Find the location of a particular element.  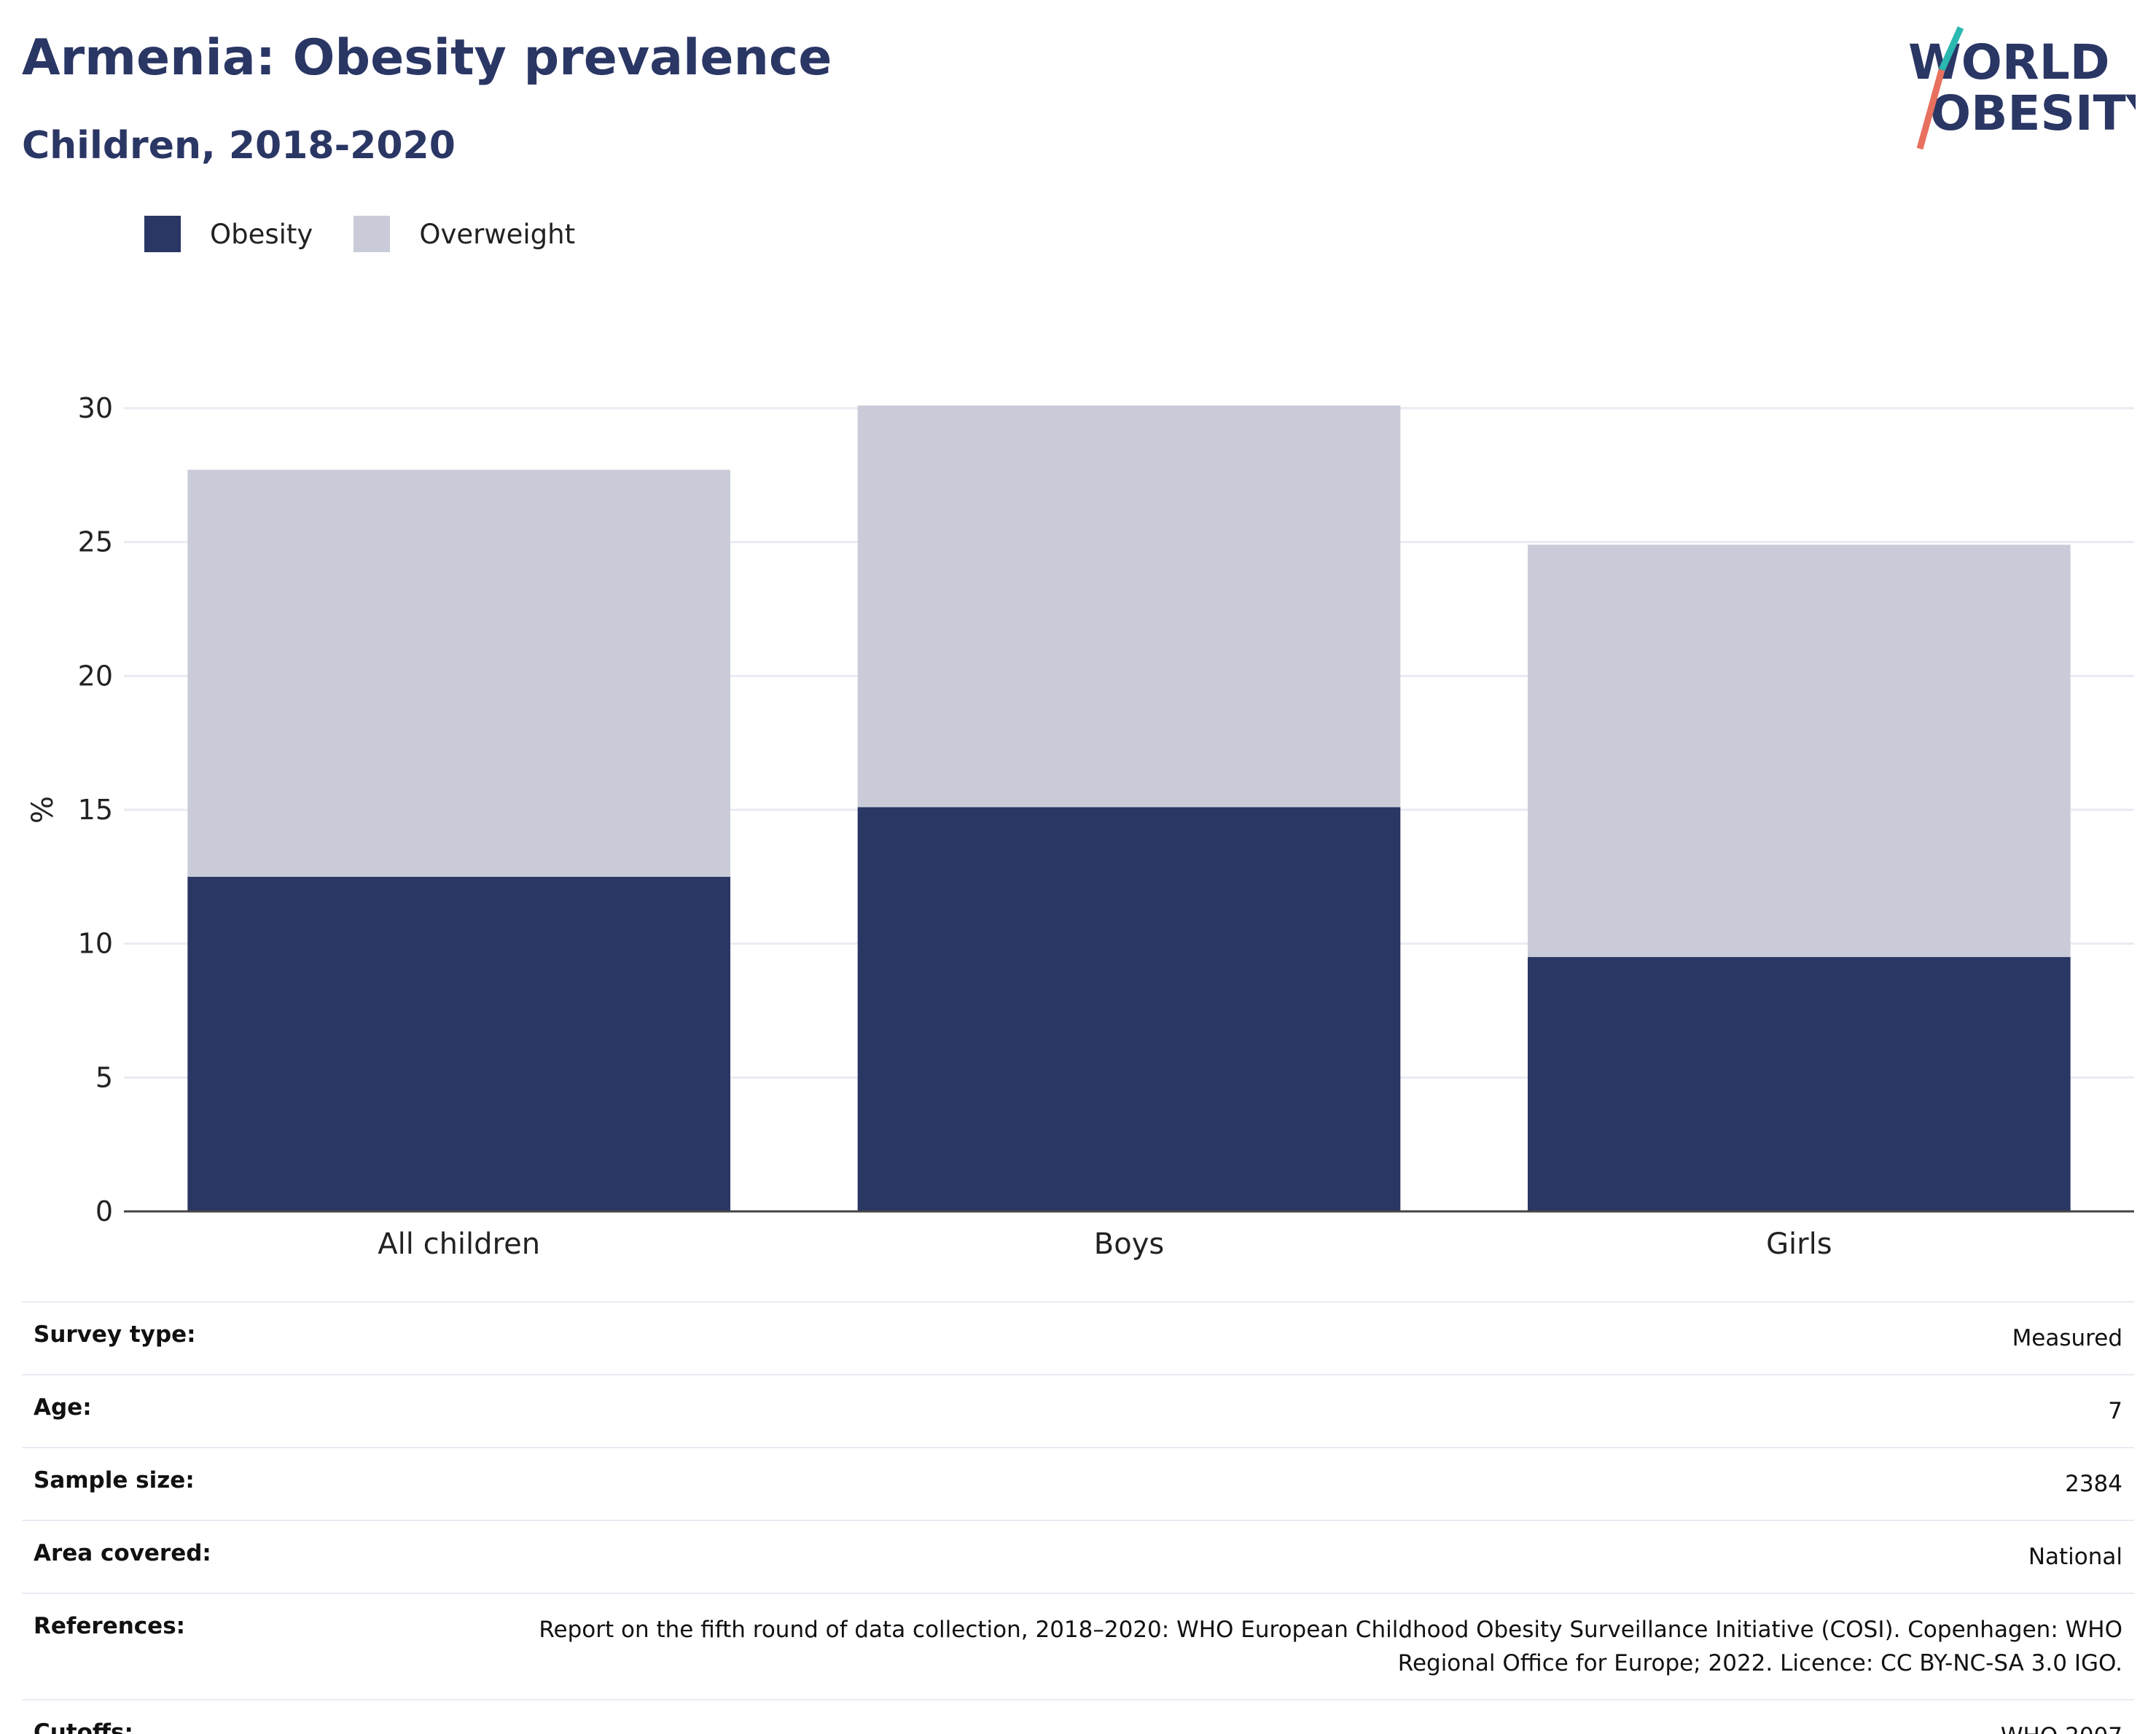

chart-title: Armenia: Obesity prevalence is located at coordinates (427, 58).